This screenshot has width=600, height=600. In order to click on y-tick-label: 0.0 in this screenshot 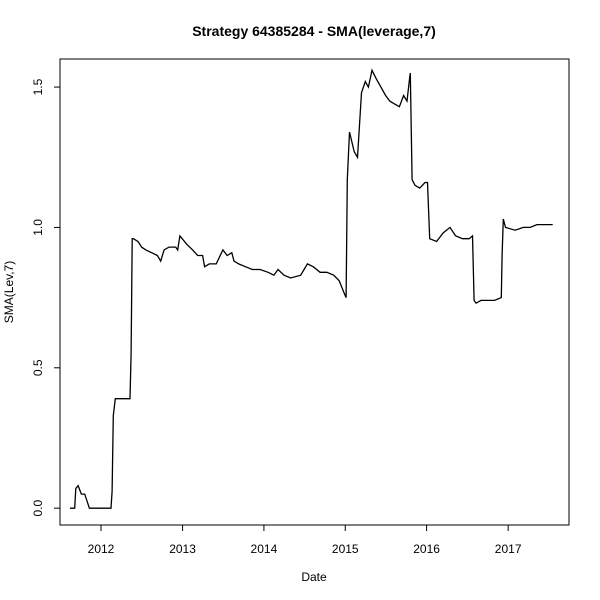, I will do `click(38, 507)`.